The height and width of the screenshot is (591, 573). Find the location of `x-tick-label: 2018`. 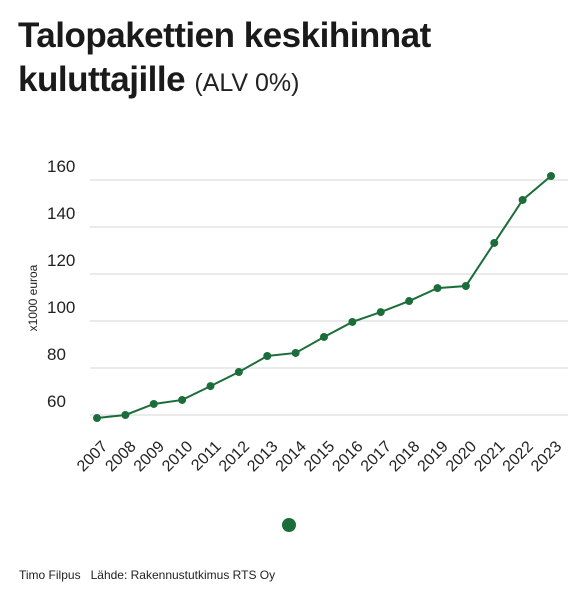

x-tick-label: 2018 is located at coordinates (404, 456).